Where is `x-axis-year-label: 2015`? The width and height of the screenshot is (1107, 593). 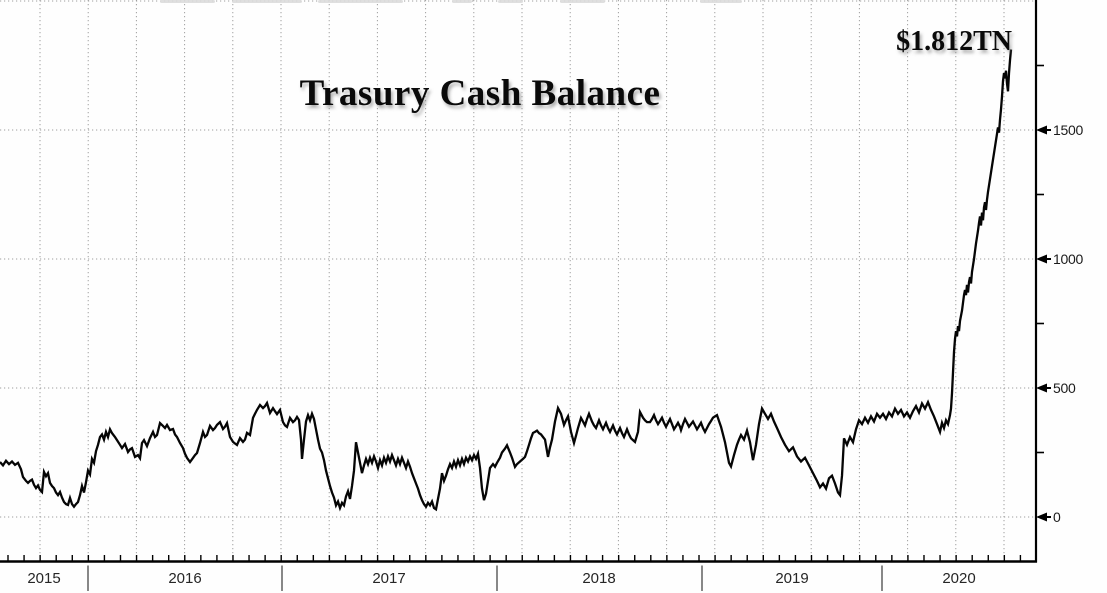
x-axis-year-label: 2015 is located at coordinates (44, 578).